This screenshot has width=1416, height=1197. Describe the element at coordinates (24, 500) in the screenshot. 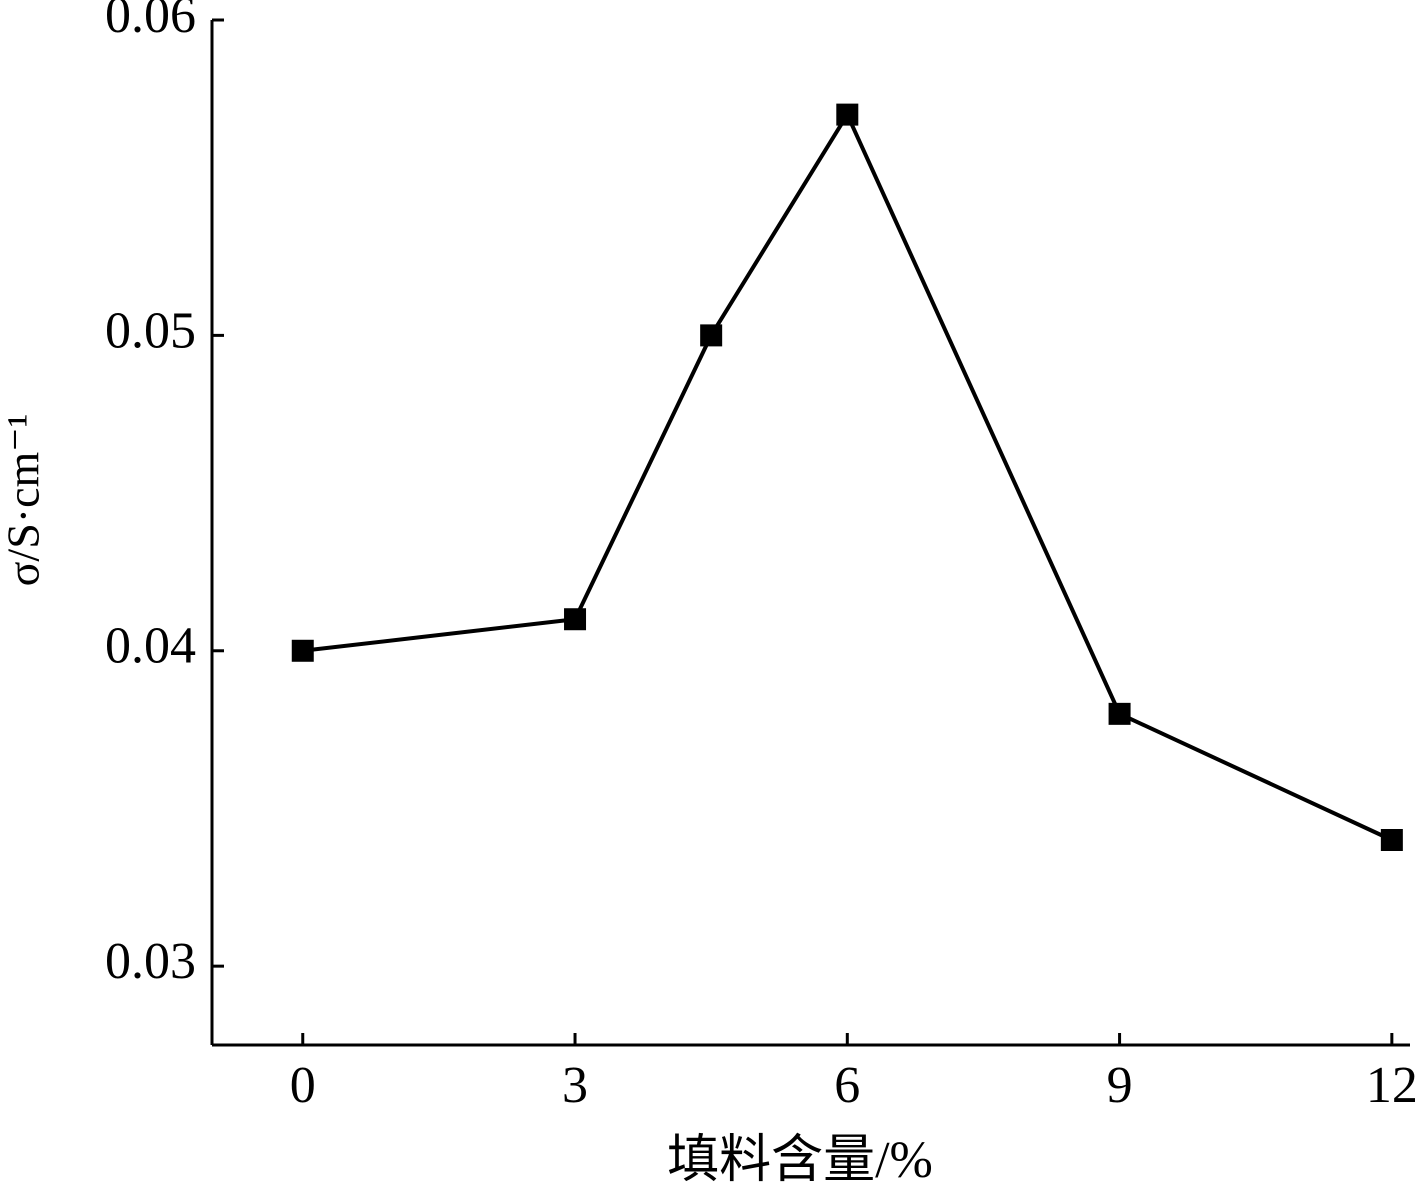

I see `y-axis-label: σ/S·cm⁻¹` at that location.